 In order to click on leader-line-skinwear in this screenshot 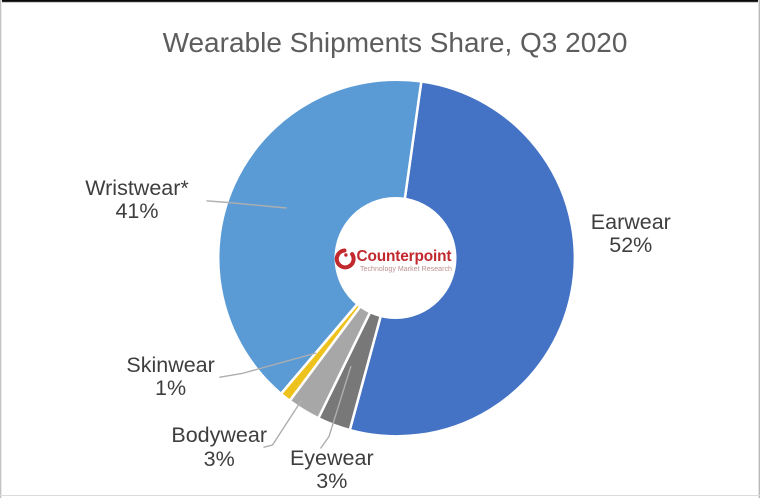, I will do `click(268, 365)`.